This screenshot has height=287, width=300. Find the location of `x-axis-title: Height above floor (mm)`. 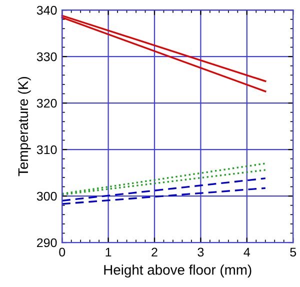

x-axis-title: Height above floor (mm) is located at coordinates (178, 271).